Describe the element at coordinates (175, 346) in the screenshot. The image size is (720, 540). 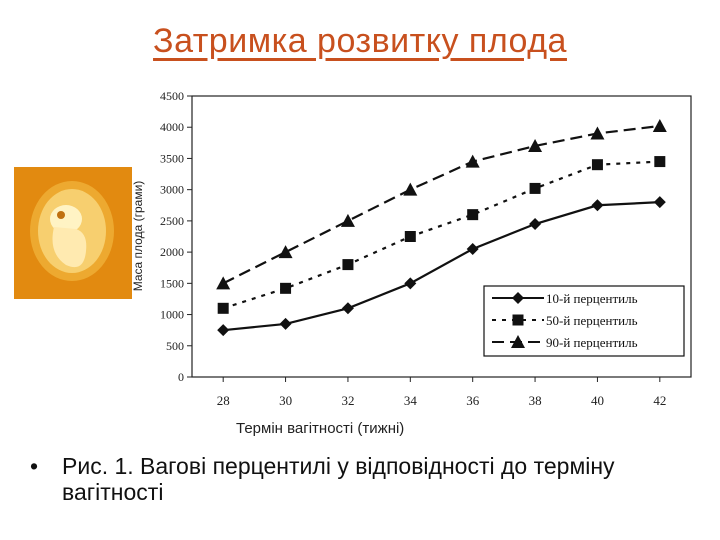
I see `y-tick-label: 500` at that location.